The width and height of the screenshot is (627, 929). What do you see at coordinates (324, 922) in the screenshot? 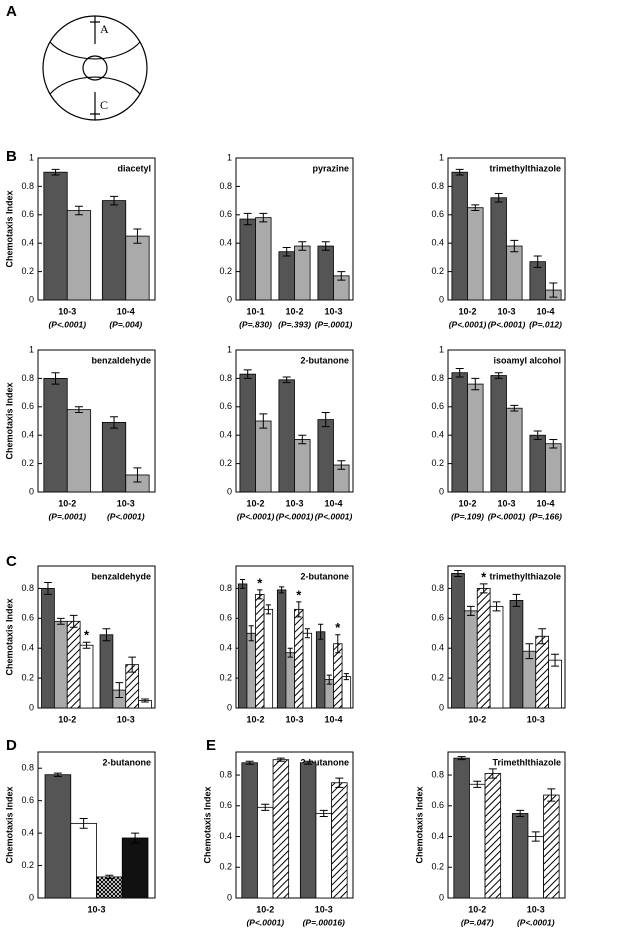
I see `p-value: (P=.00016)` at bounding box center [324, 922].